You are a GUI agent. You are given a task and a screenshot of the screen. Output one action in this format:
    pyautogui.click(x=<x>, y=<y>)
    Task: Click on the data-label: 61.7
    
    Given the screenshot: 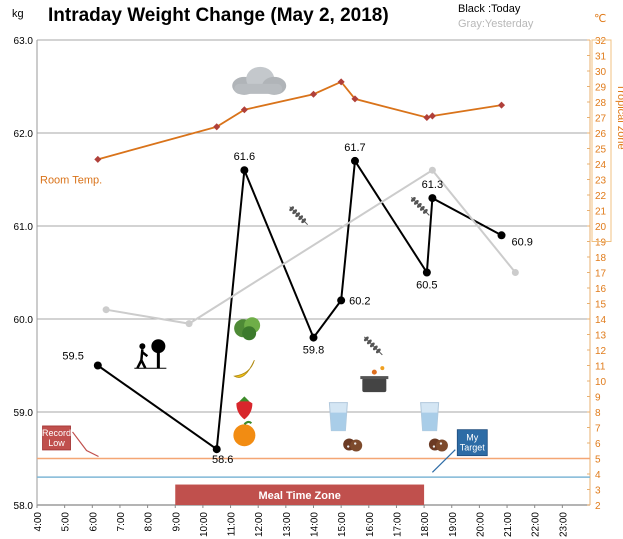 What is the action you would take?
    pyautogui.click(x=354, y=148)
    